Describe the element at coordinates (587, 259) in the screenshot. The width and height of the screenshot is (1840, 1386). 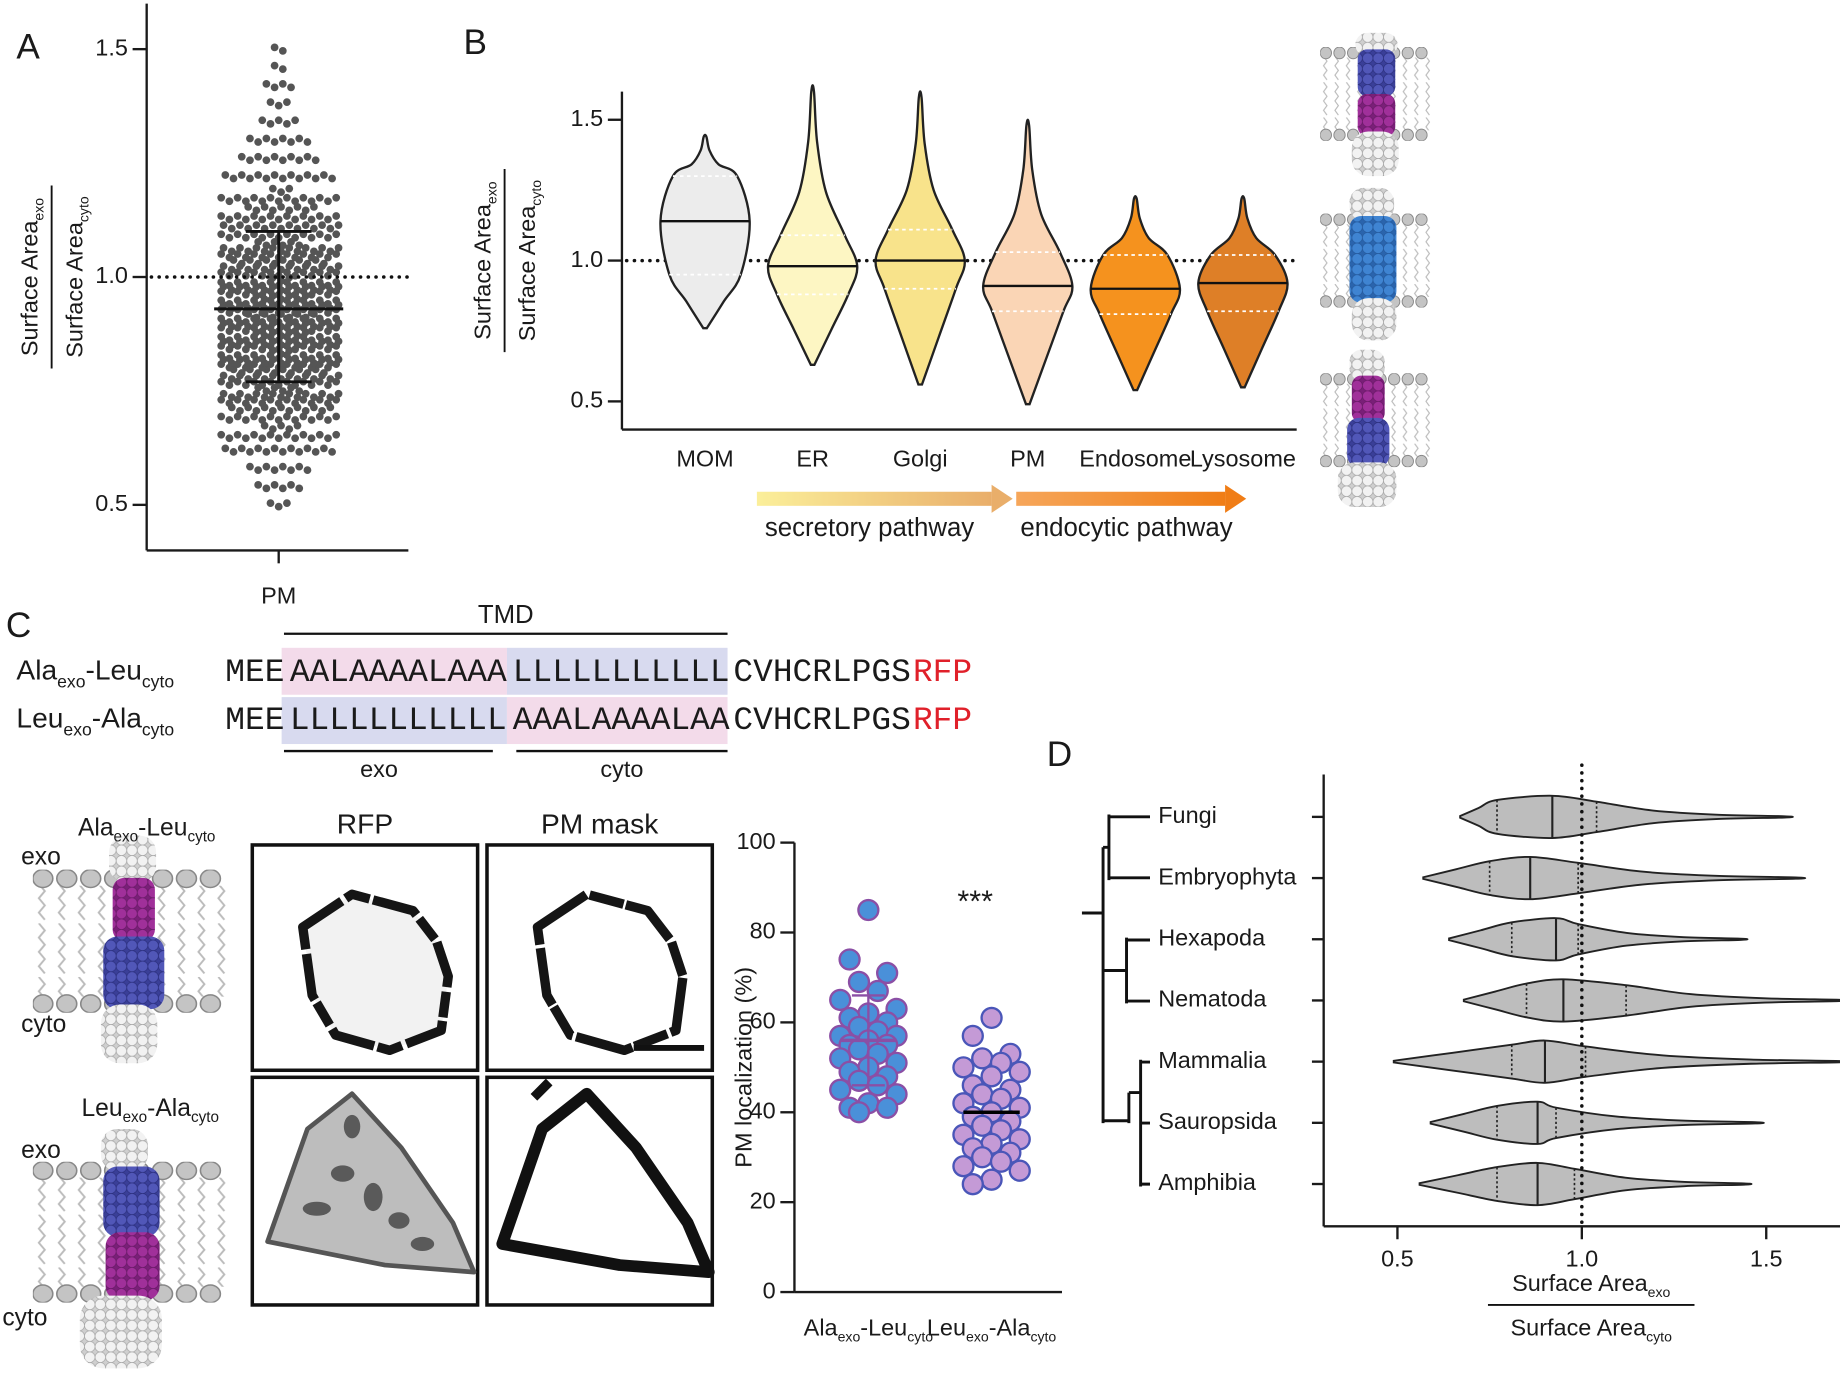
I see `y-tick-label: 1.0` at that location.